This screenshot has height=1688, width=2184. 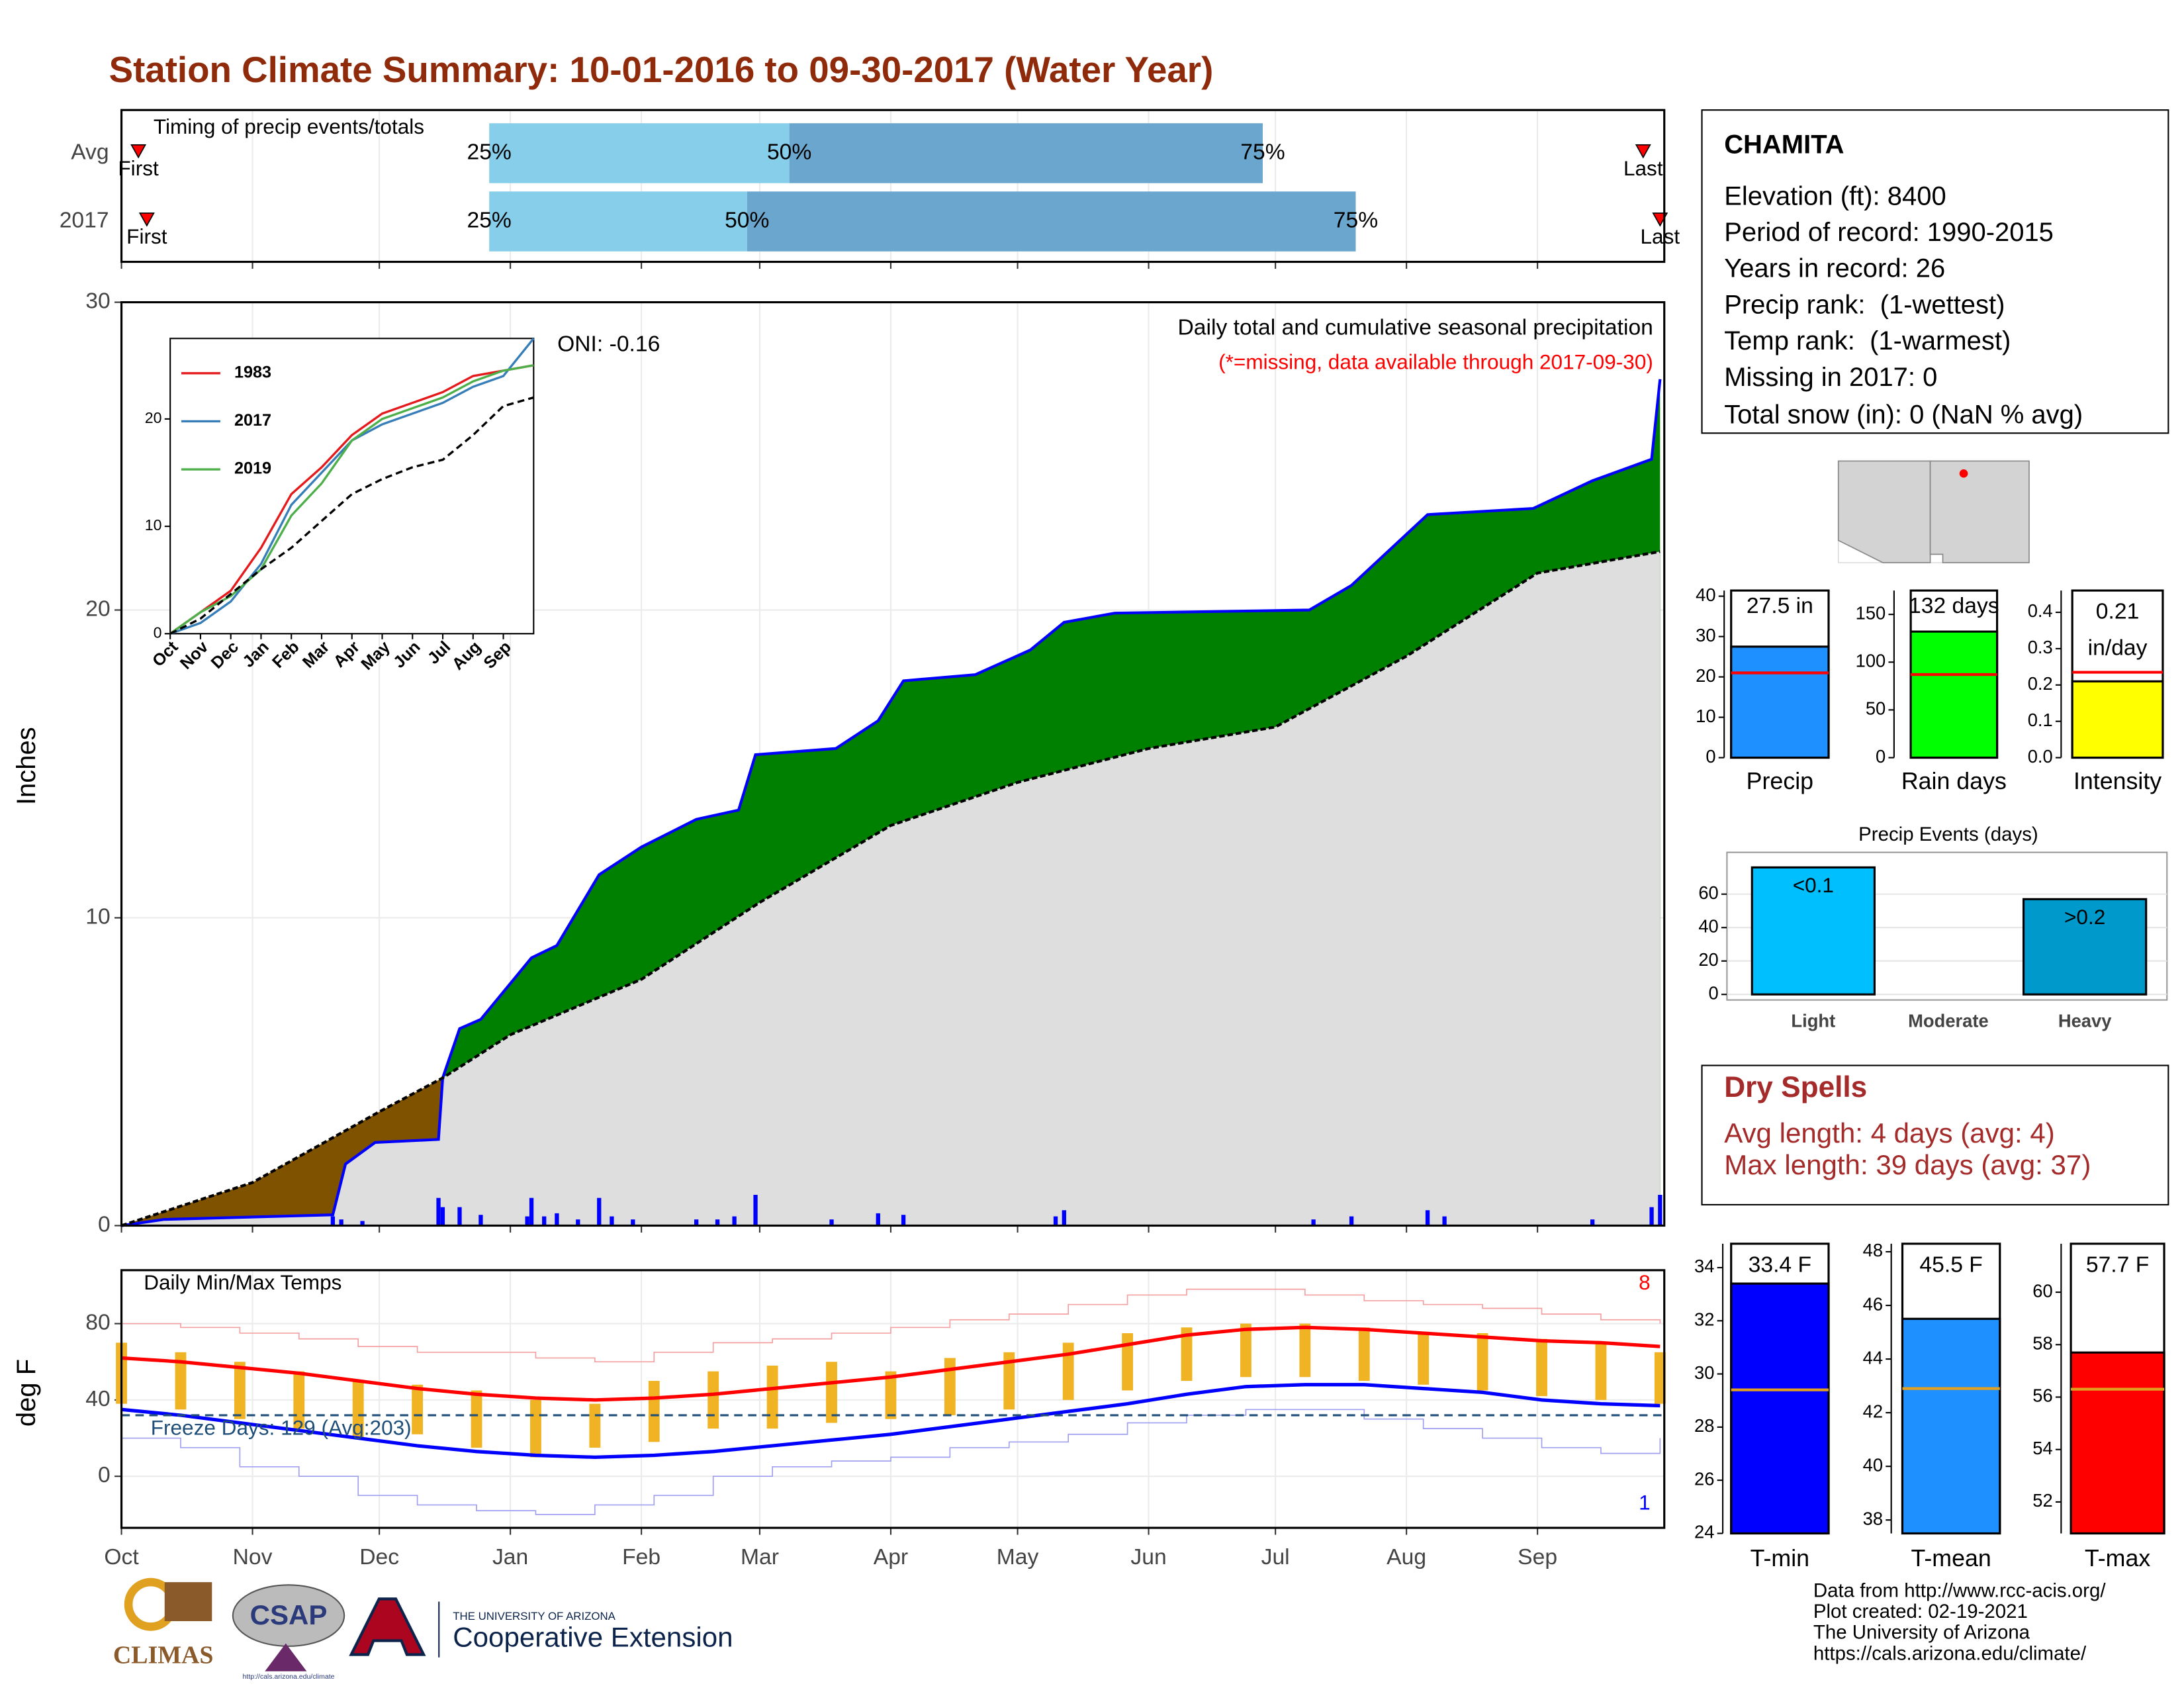 What do you see at coordinates (1873, 1250) in the screenshot?
I see `y-tick-label: 48` at bounding box center [1873, 1250].